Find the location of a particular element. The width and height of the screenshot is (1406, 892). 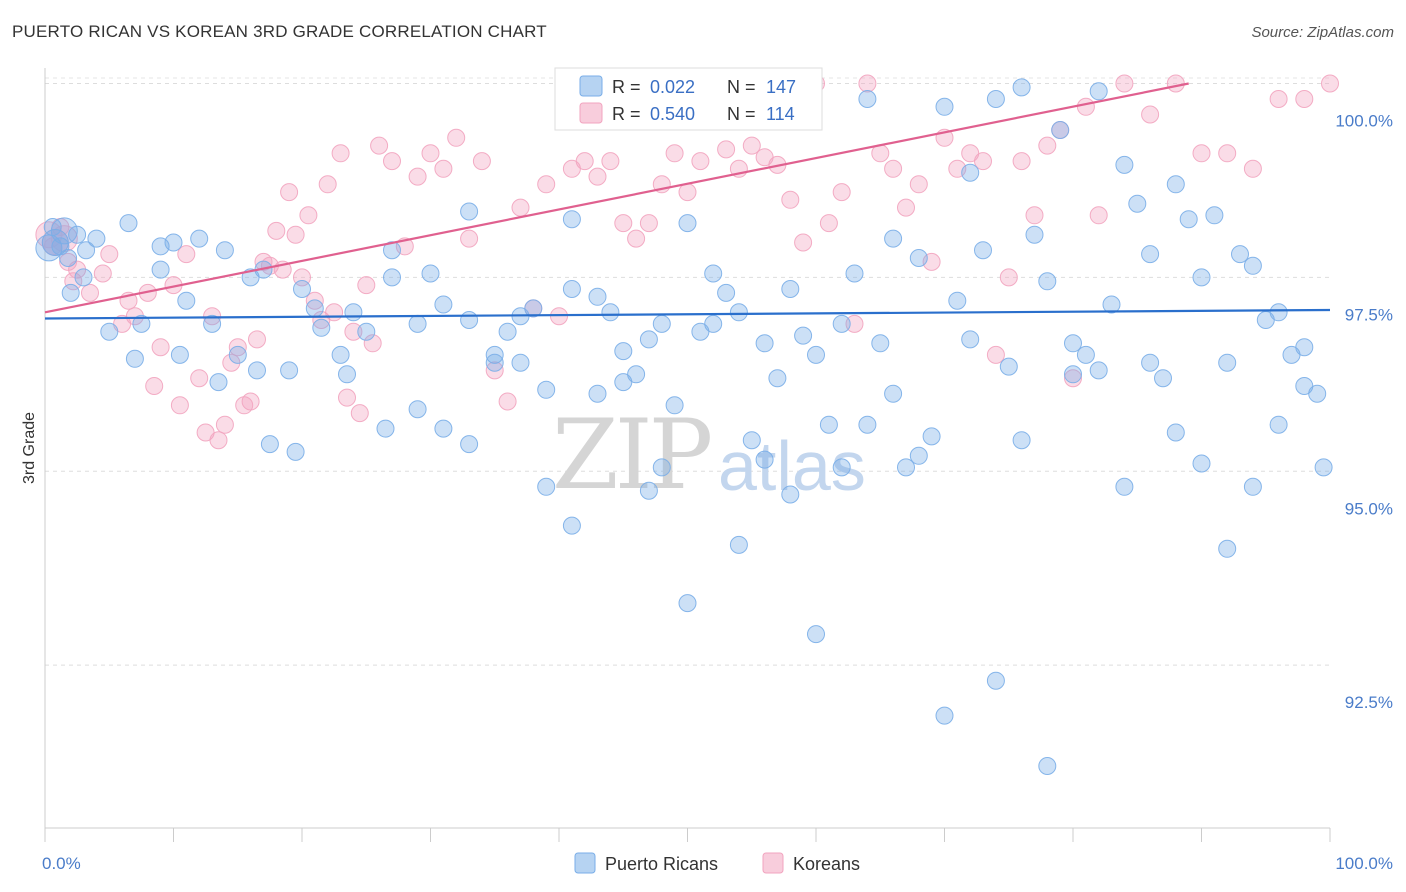

x-tick-label-min: 0.0% is located at coordinates (61, 863).